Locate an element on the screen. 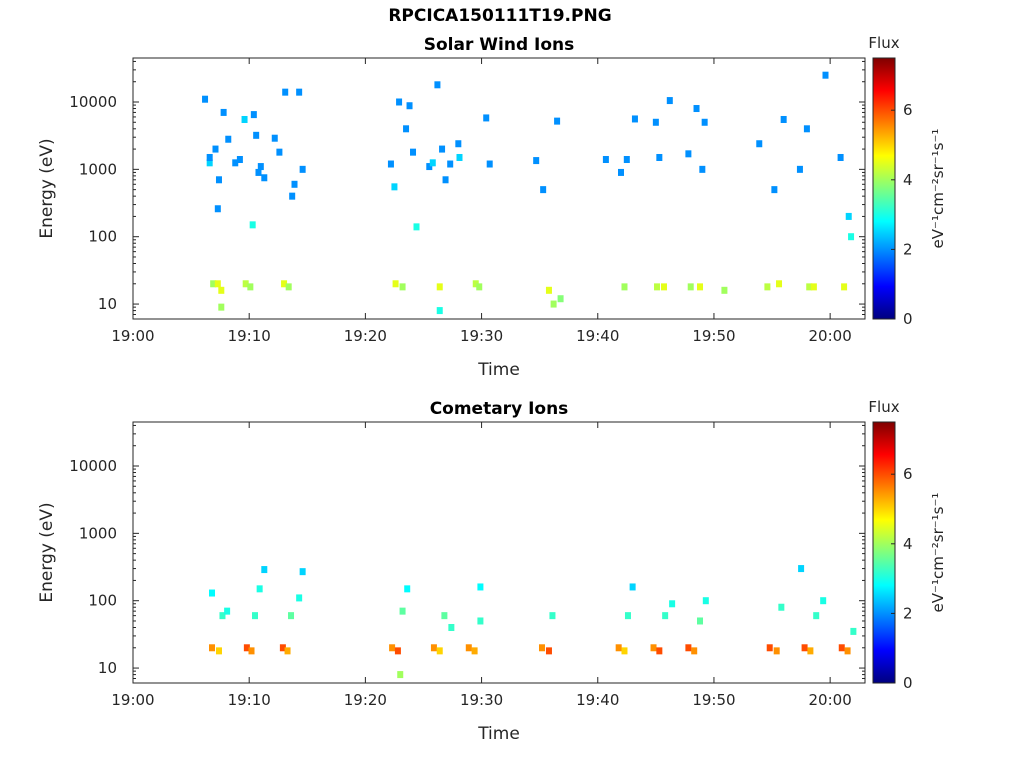  y-tick-label: 10 is located at coordinates (107, 304).